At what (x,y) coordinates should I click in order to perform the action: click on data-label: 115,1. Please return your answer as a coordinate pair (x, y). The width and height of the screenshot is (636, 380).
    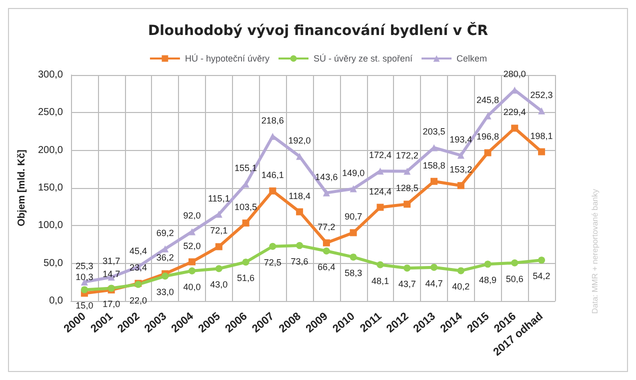
    Looking at the image, I should click on (219, 198).